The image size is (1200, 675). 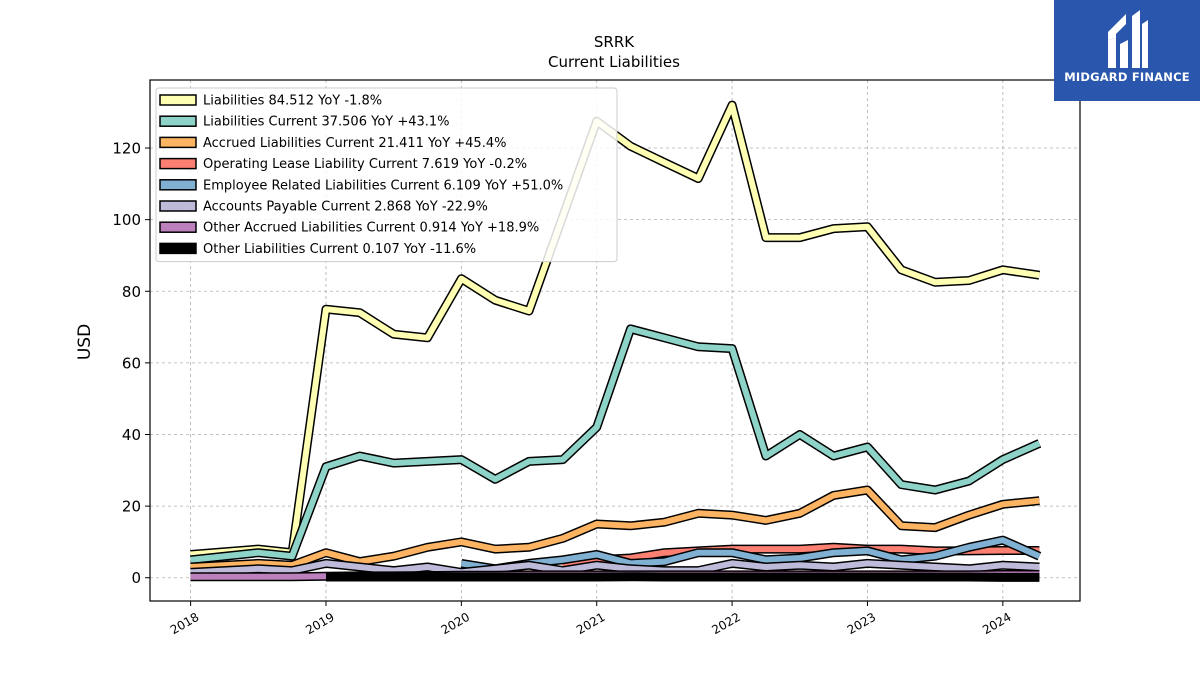 What do you see at coordinates (590, 623) in the screenshot?
I see `x-tick-label: 2021` at bounding box center [590, 623].